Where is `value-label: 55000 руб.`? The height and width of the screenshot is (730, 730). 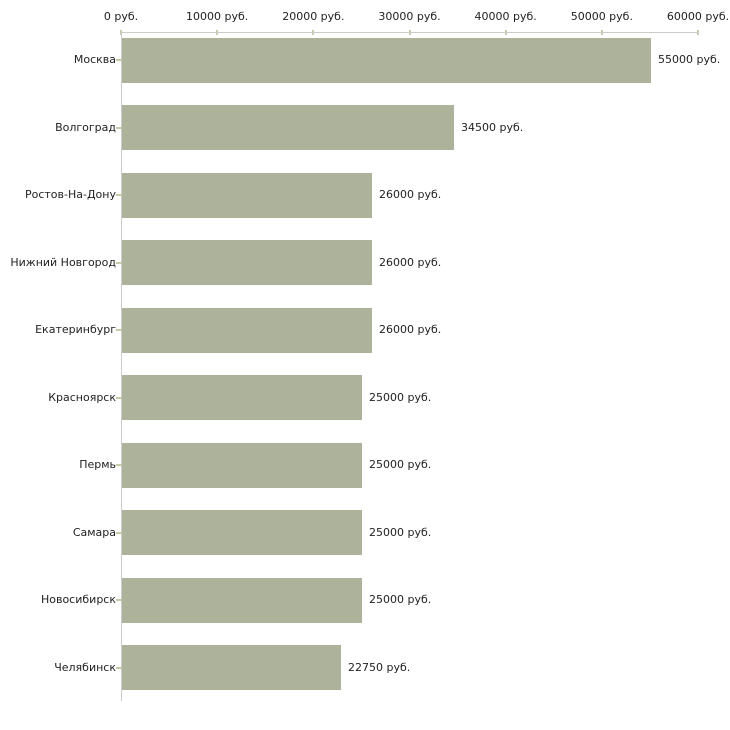 value-label: 55000 руб. is located at coordinates (689, 59).